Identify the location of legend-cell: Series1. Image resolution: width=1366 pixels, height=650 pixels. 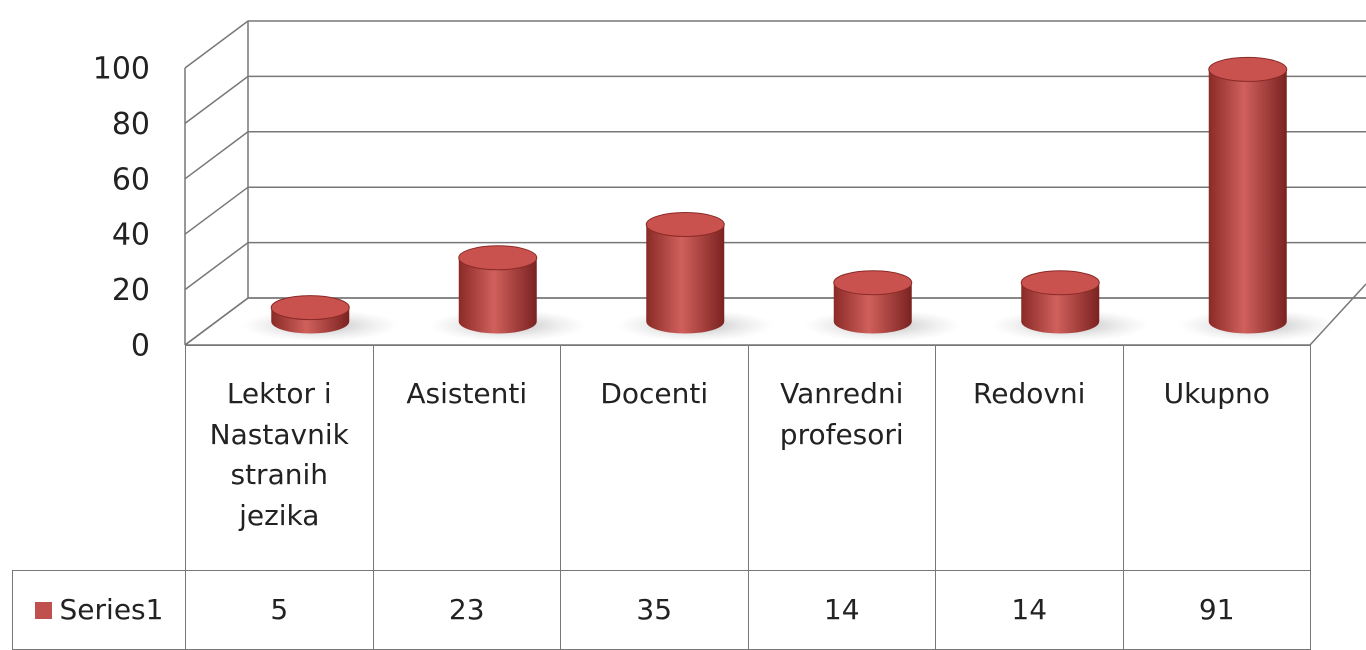
(99, 610).